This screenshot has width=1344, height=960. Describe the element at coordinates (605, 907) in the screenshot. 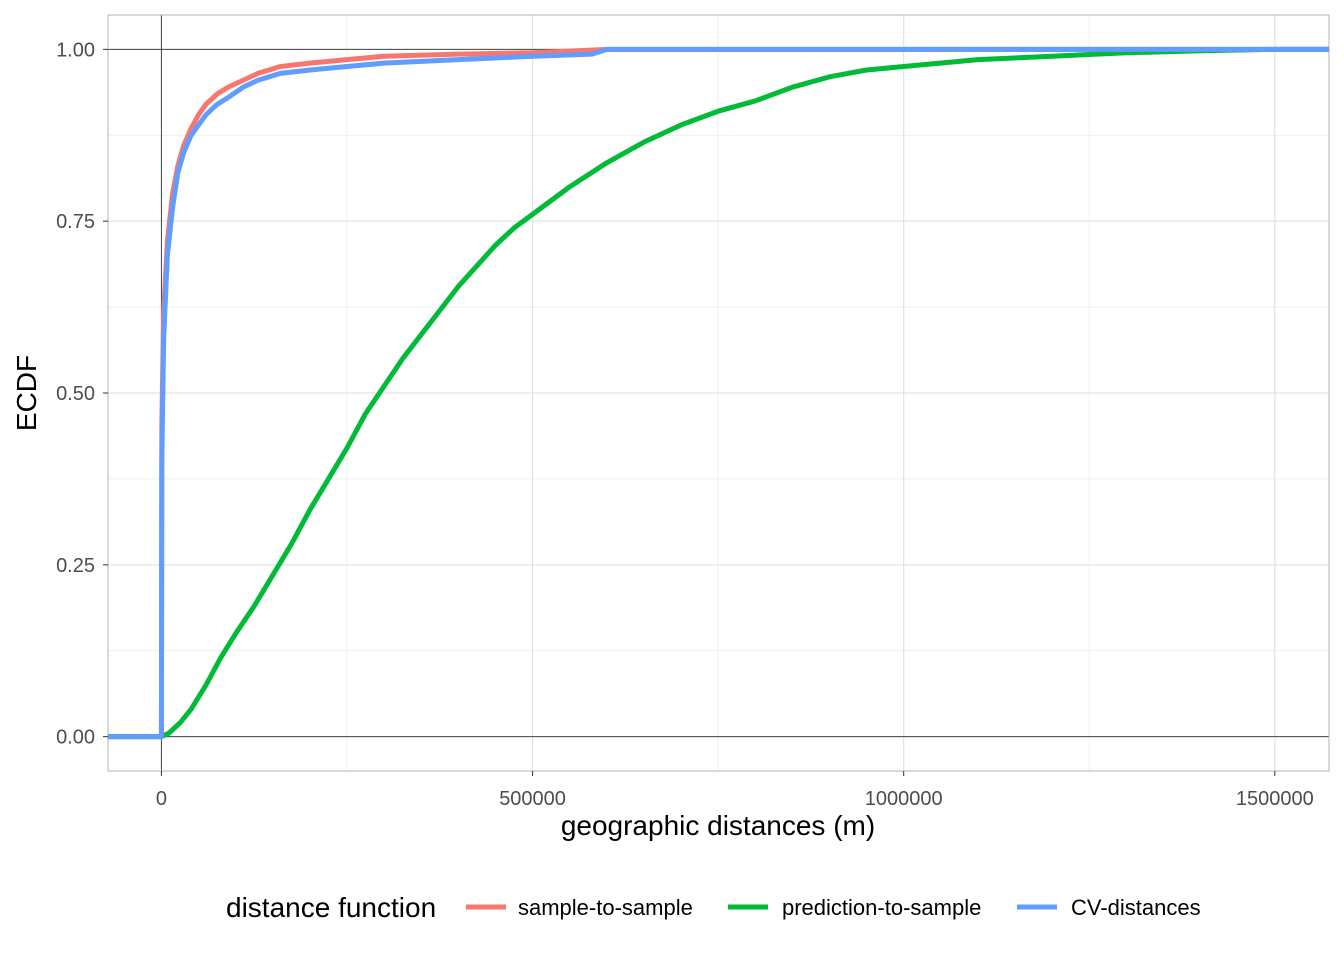

I see `legend-label-sample-to-sample: sample-to-sample` at that location.